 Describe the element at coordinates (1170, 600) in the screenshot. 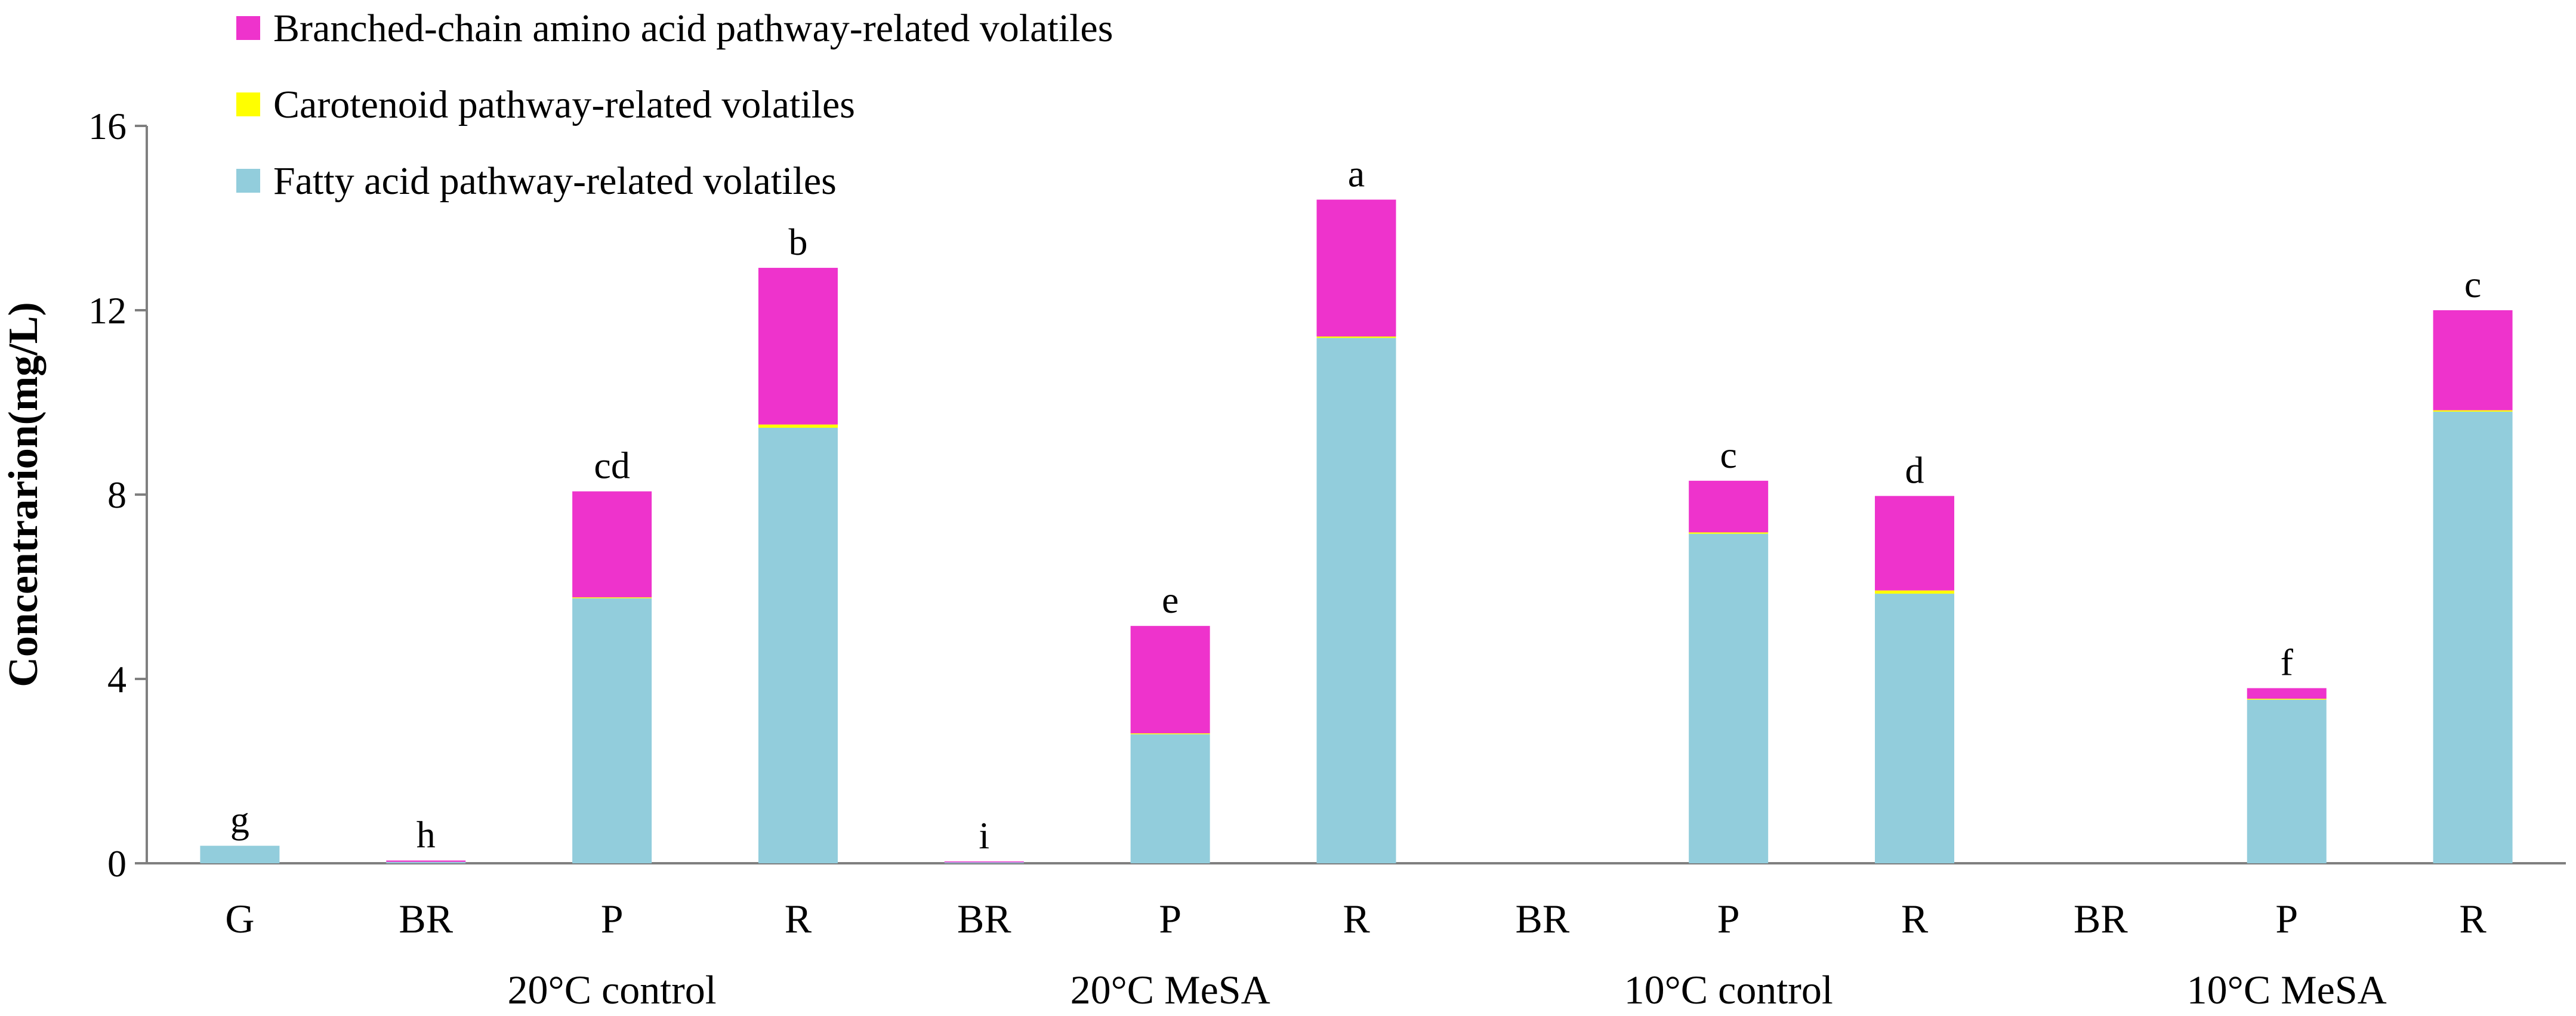

I see `significance-label: e` at that location.